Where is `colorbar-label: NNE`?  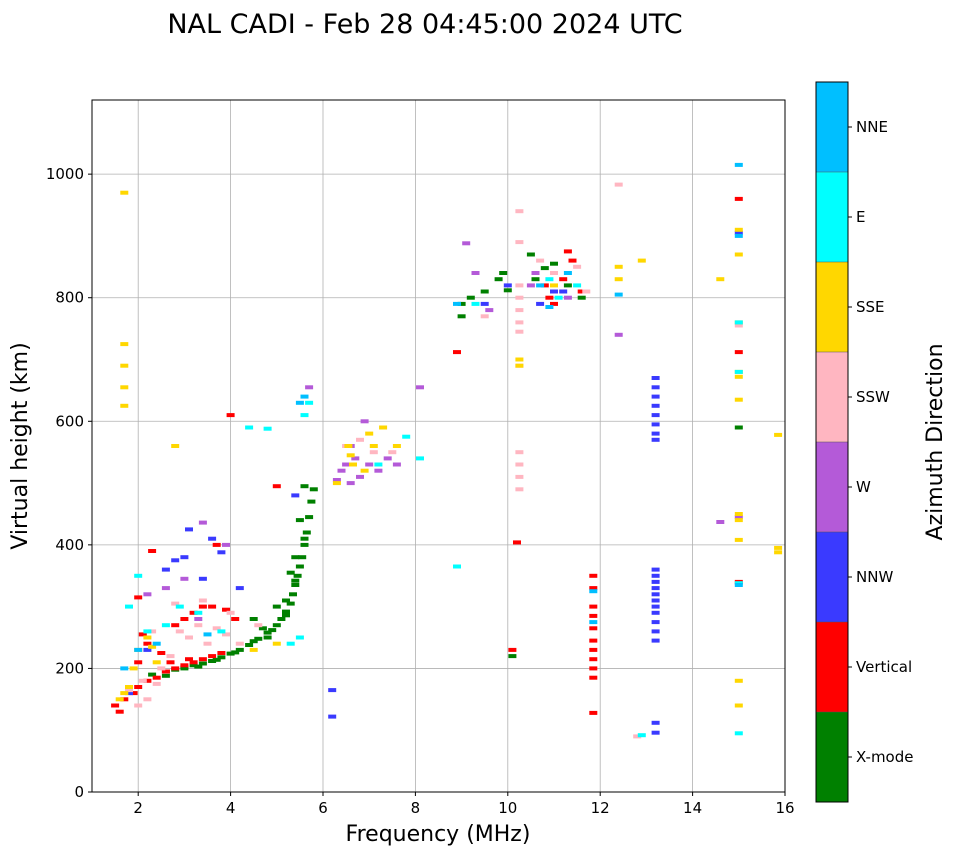 colorbar-label: NNE is located at coordinates (872, 127).